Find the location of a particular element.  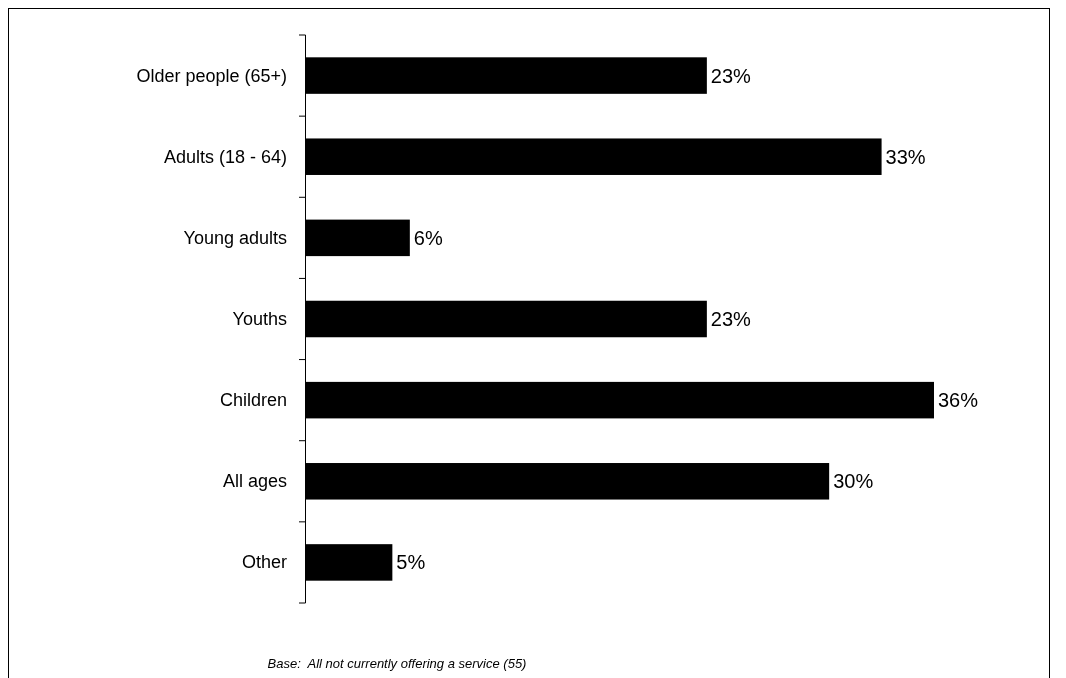

y-tick-label: Other is located at coordinates (264, 562).